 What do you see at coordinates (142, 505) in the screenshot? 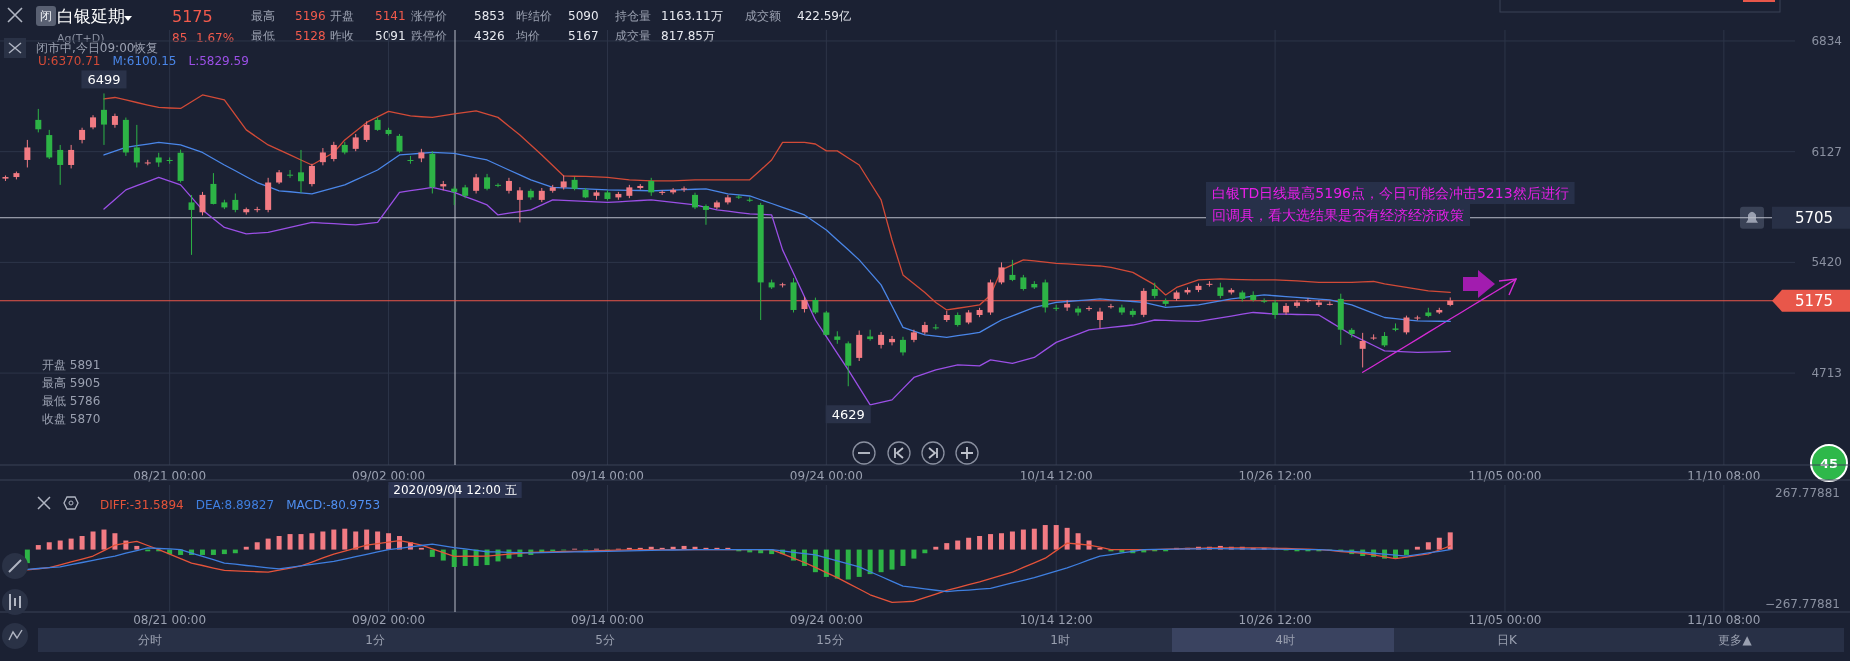
I see `text: DIFF:-31.5894` at bounding box center [142, 505].